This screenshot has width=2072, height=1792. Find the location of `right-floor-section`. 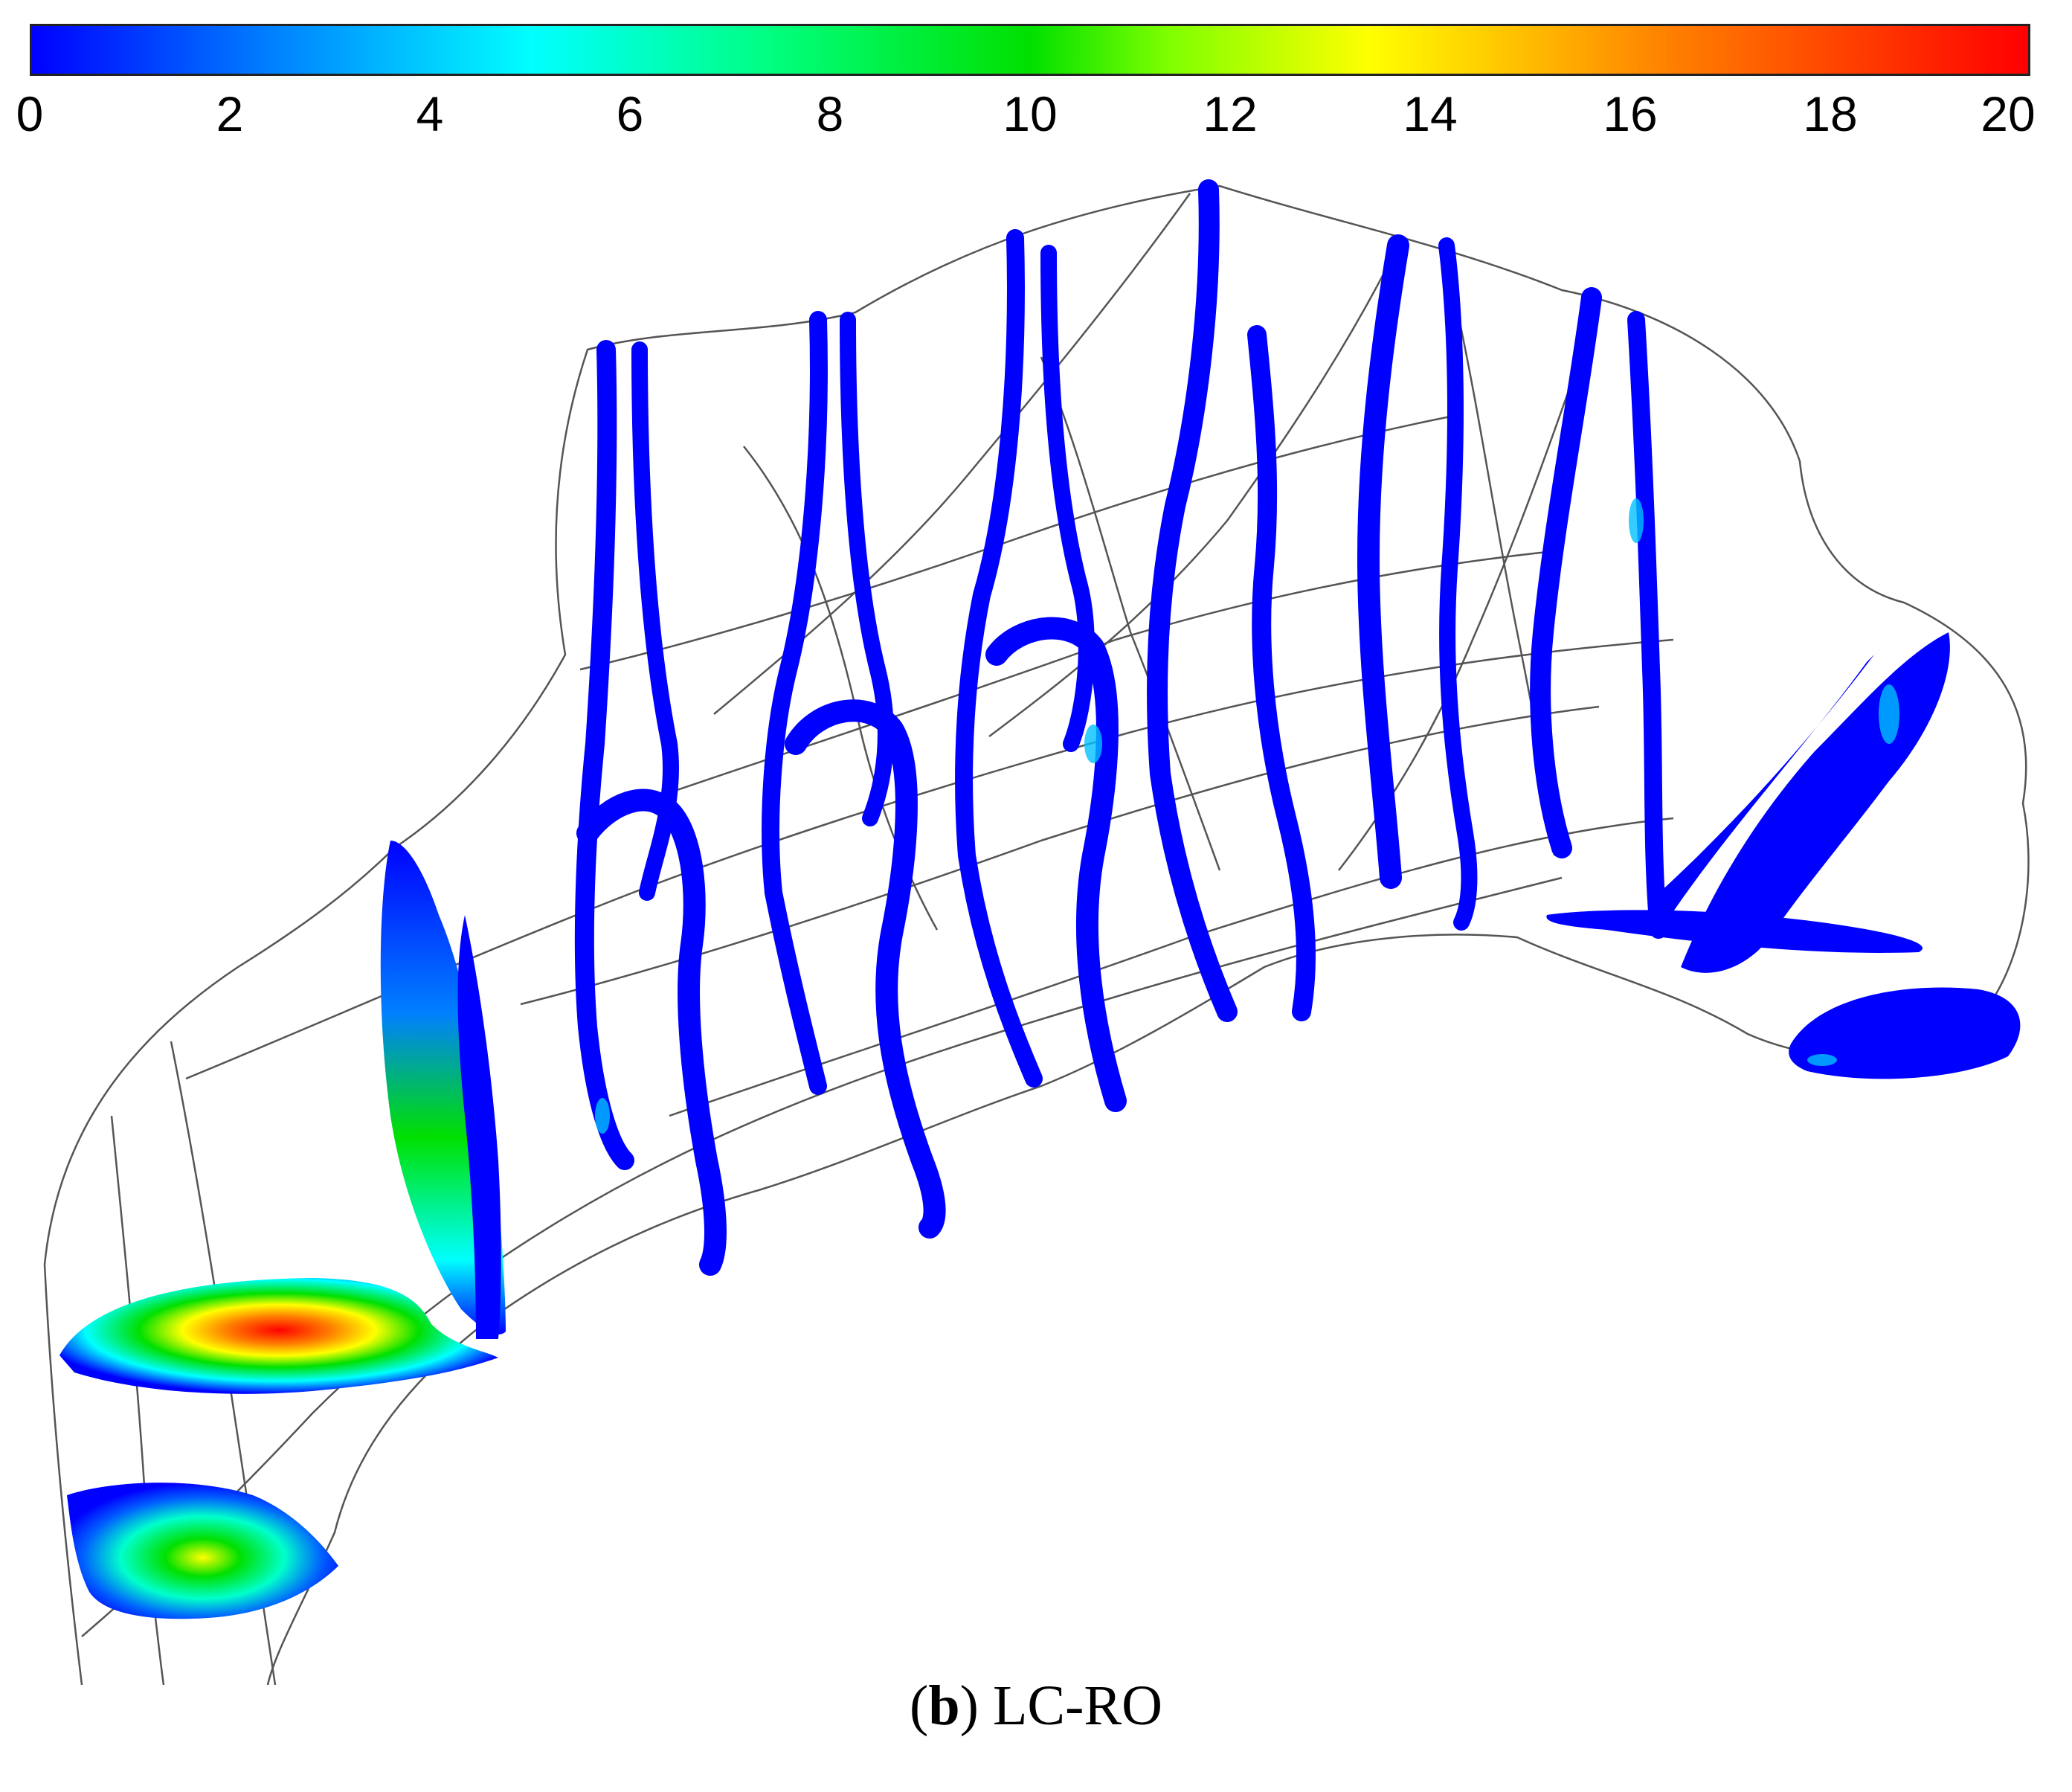

right-floor-section is located at coordinates (1734, 932).